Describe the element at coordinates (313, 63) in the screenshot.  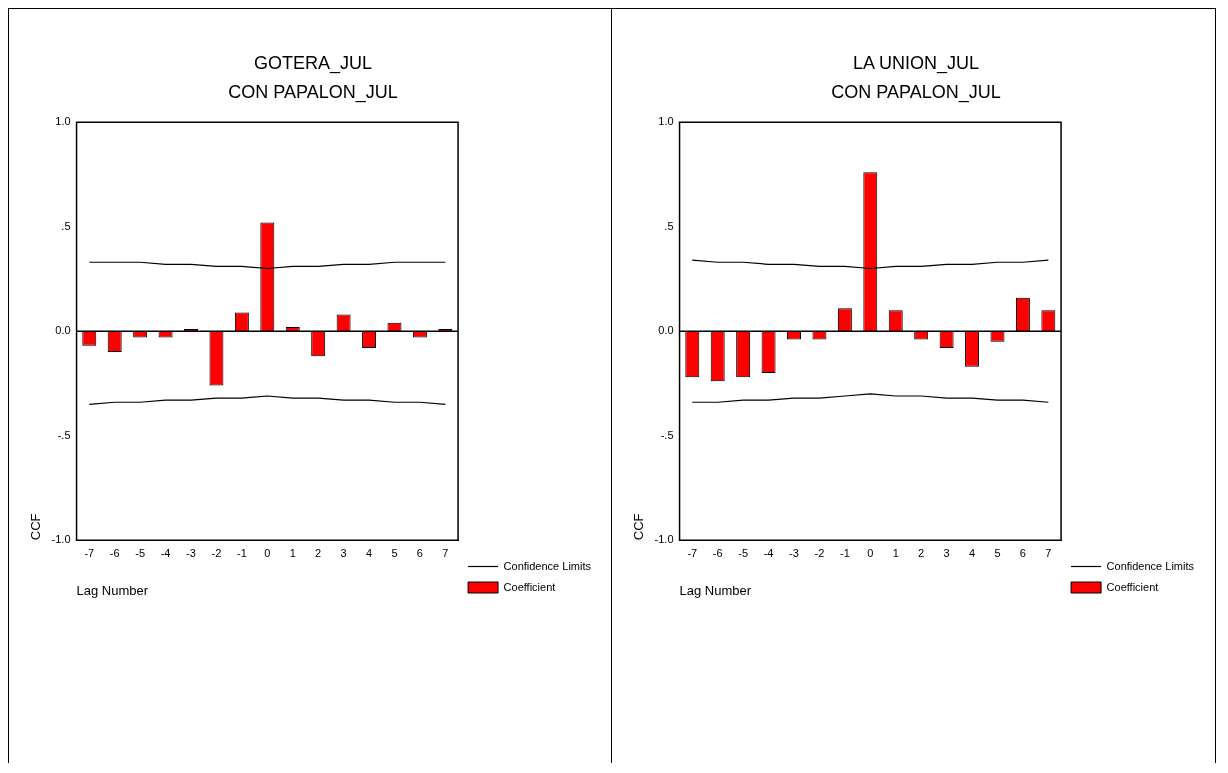
I see `chart-title: GOTERA_JUL` at that location.